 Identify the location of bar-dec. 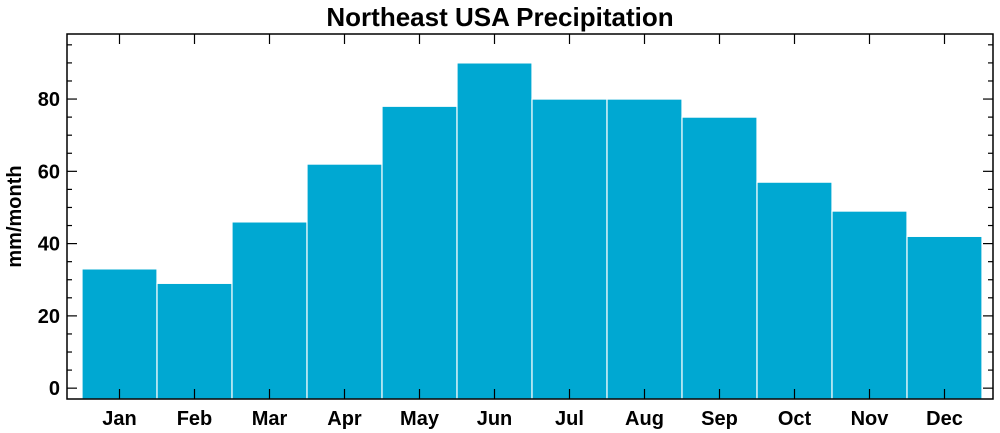
(944, 317).